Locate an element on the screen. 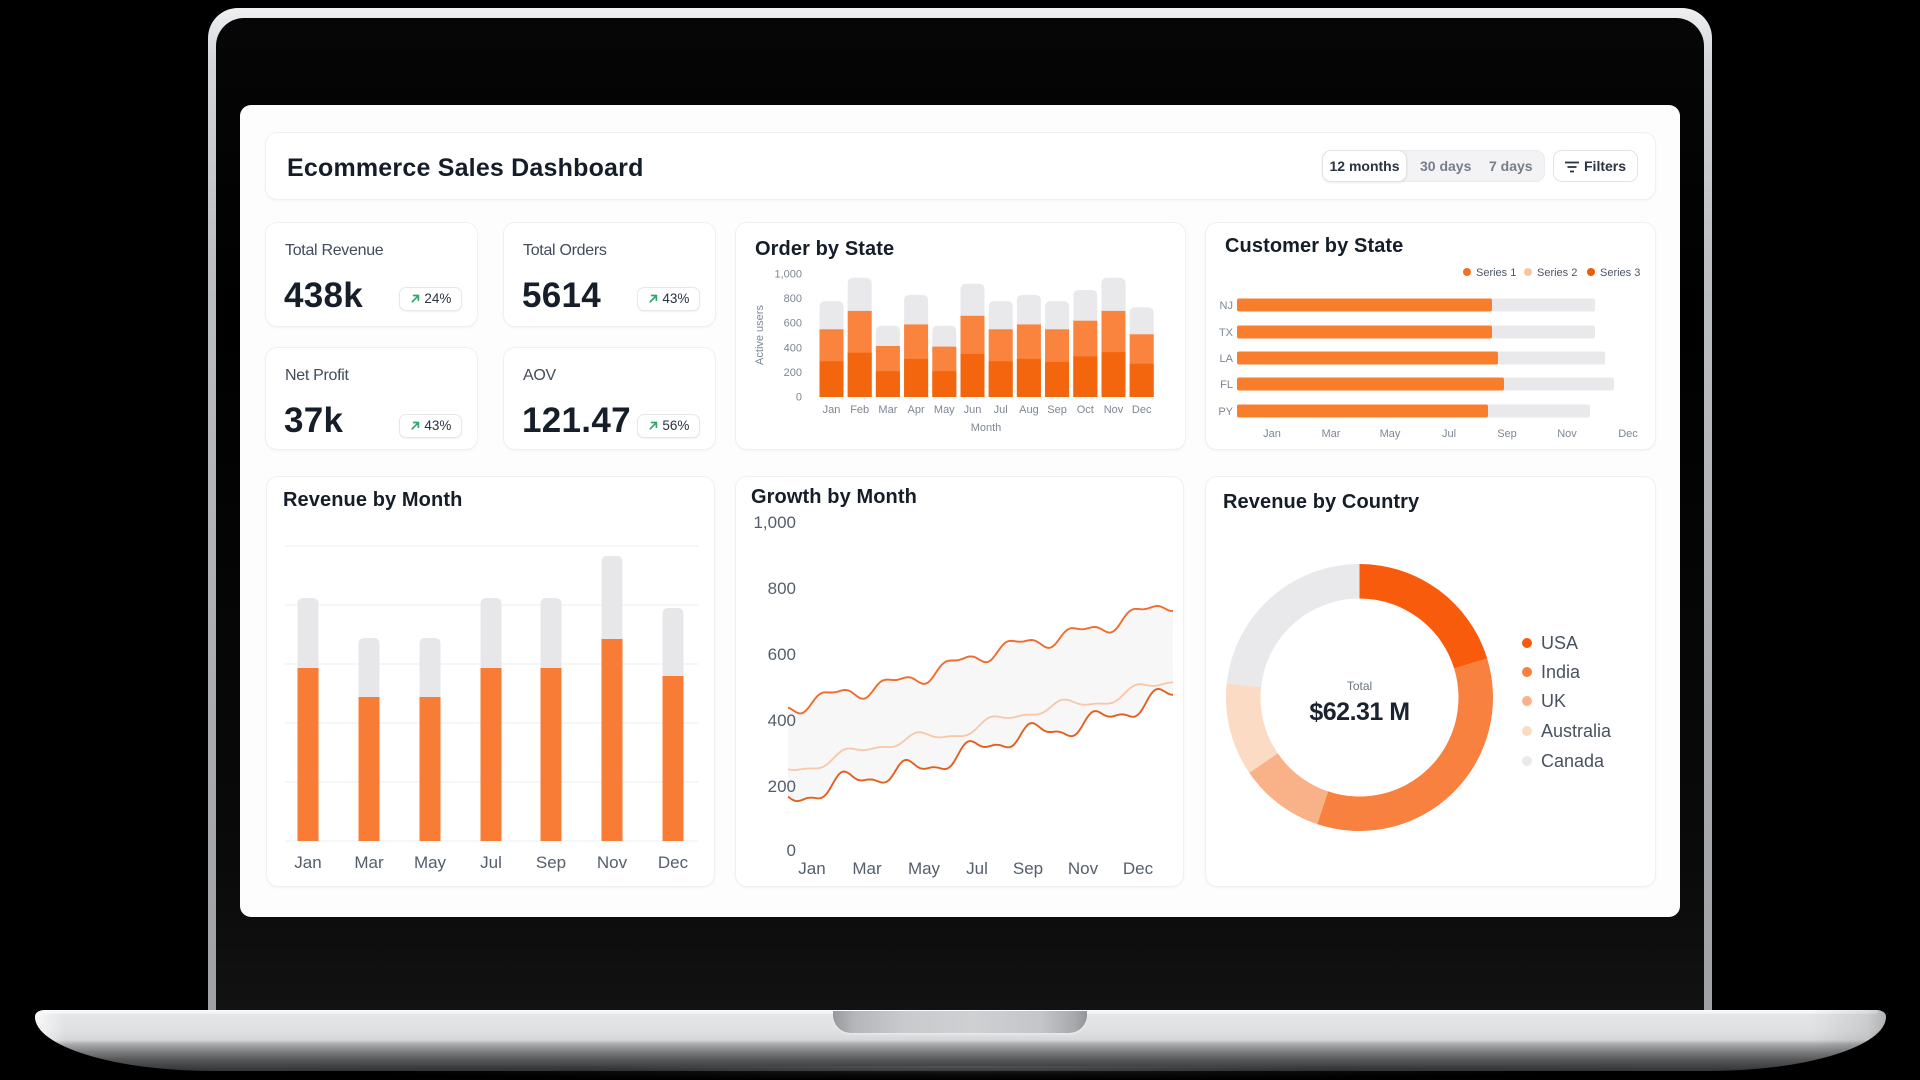 This screenshot has width=1920, height=1080. svg-text: Apr is located at coordinates (916, 410).